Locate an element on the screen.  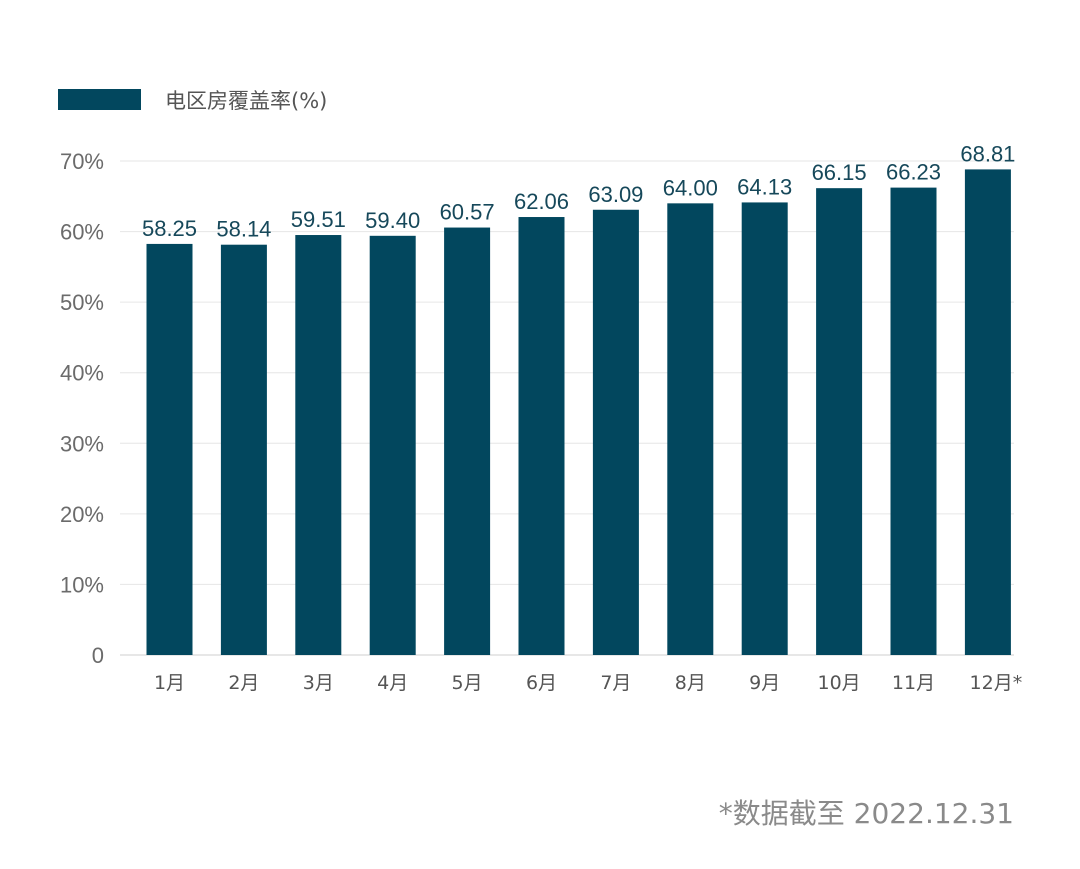
x-axis-ticks: 1月 2月 3月 4月 5月 6月 7月 8月 9月 10月 11月 12月* is located at coordinates (588, 683).